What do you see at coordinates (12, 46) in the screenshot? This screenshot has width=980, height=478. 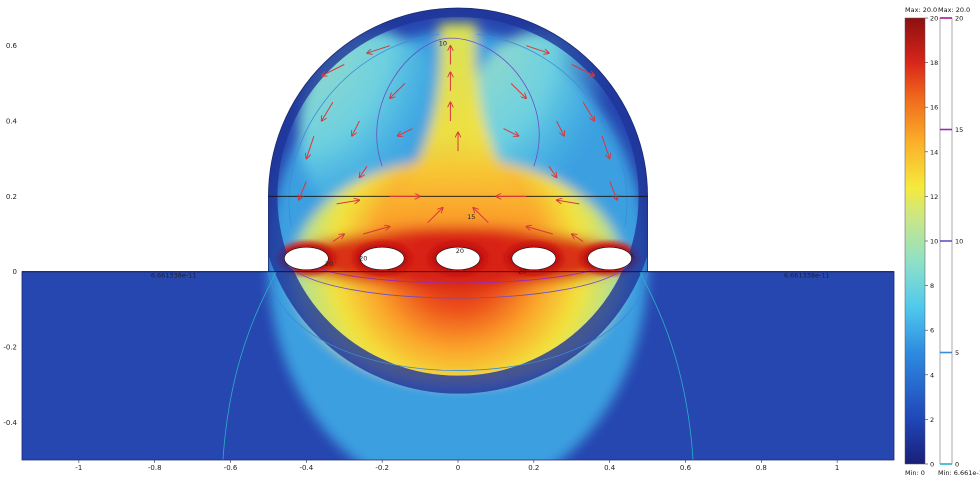 I see `y-tick-label: 0.6` at bounding box center [12, 46].